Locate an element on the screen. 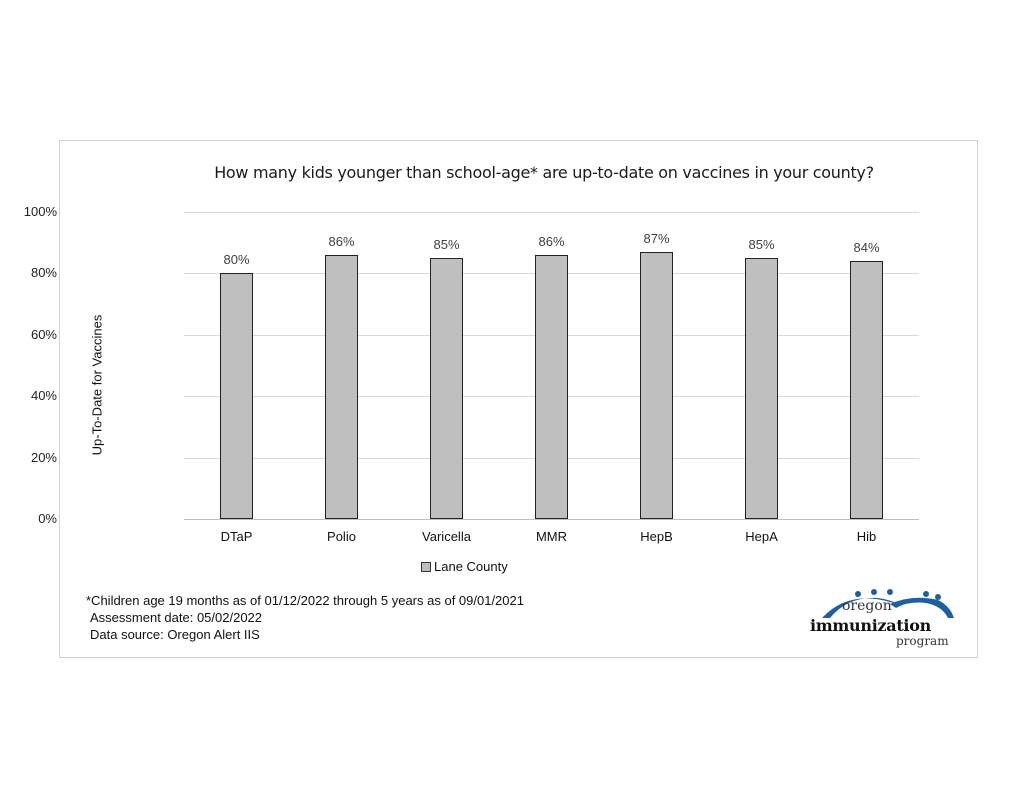 This screenshot has height=794, width=1033. data-label: 84% is located at coordinates (866, 248).